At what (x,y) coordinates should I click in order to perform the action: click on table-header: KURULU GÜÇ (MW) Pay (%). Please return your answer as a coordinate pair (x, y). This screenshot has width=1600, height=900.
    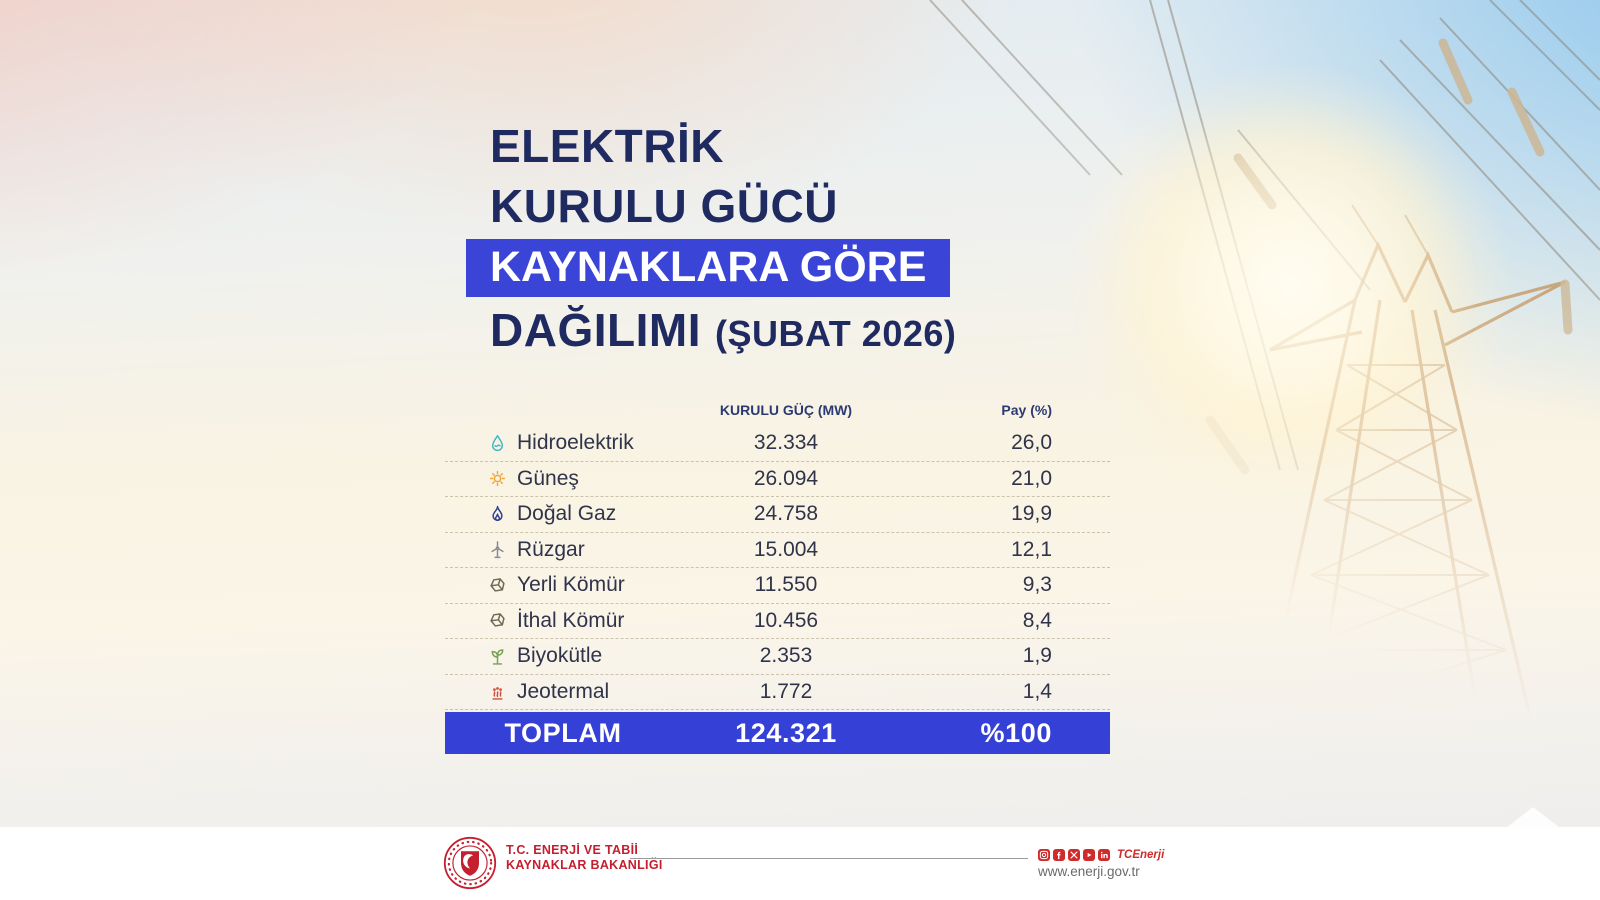
    Looking at the image, I should click on (777, 410).